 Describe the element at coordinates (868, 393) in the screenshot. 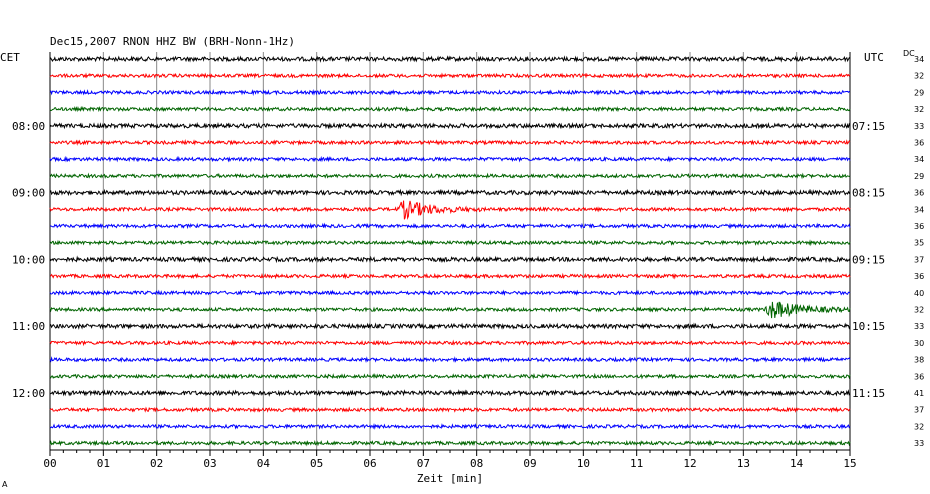

I see `right-hour-label-4: 11:15` at that location.